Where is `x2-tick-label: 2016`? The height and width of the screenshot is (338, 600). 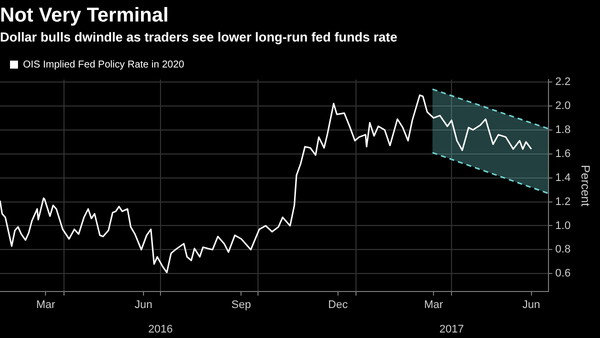 x2-tick-label: 2016 is located at coordinates (160, 329).